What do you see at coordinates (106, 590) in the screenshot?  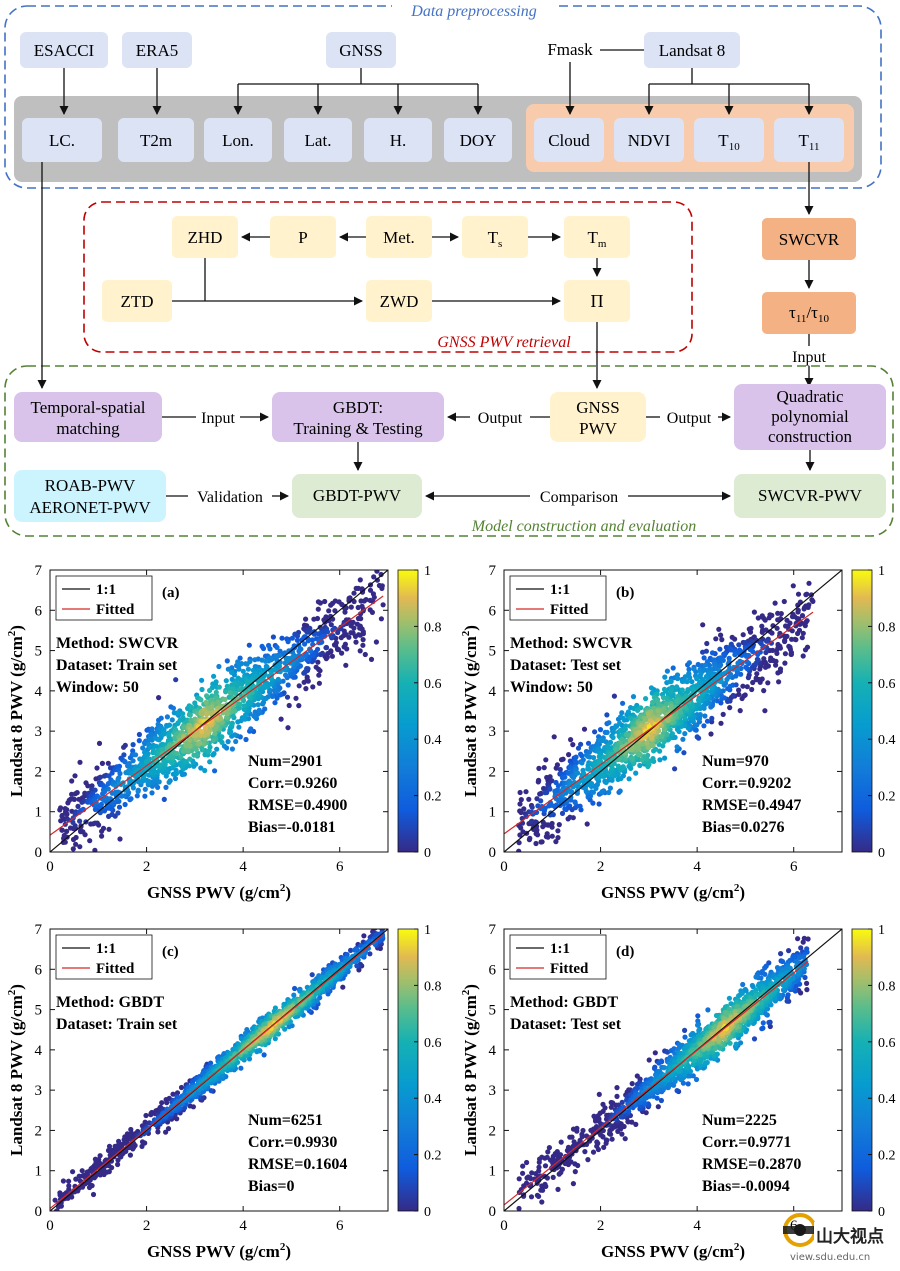 I see `legend-label-1to1: 1:1` at bounding box center [106, 590].